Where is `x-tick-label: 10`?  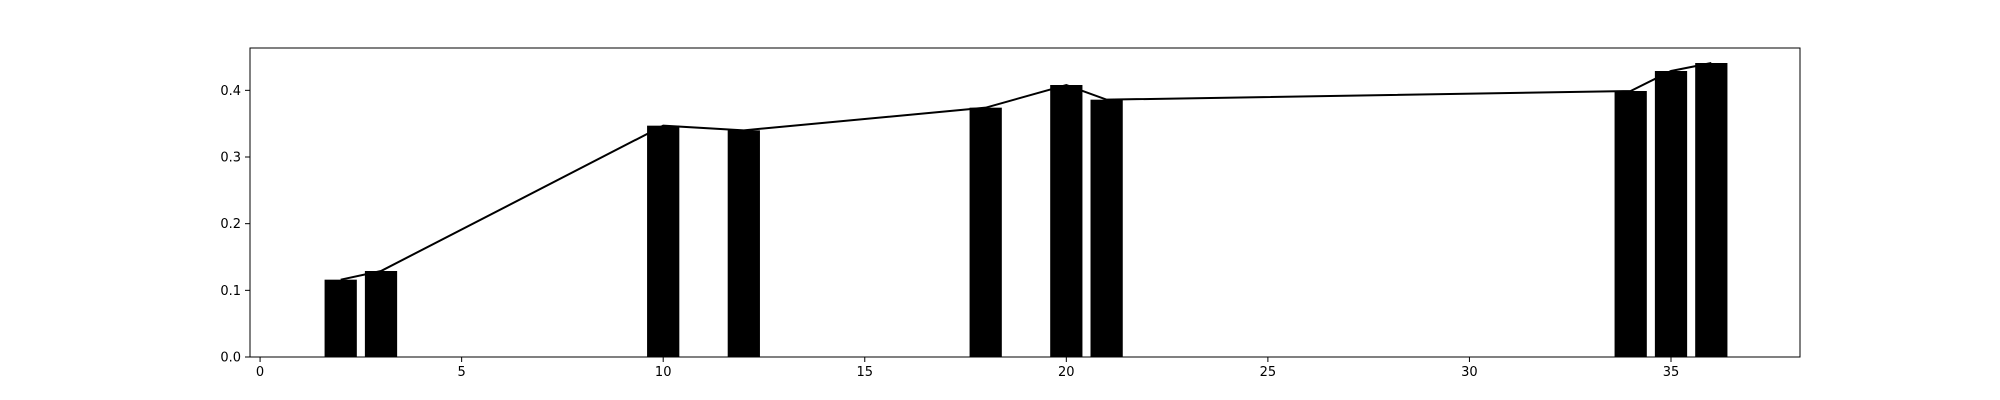 x-tick-label: 10 is located at coordinates (663, 372).